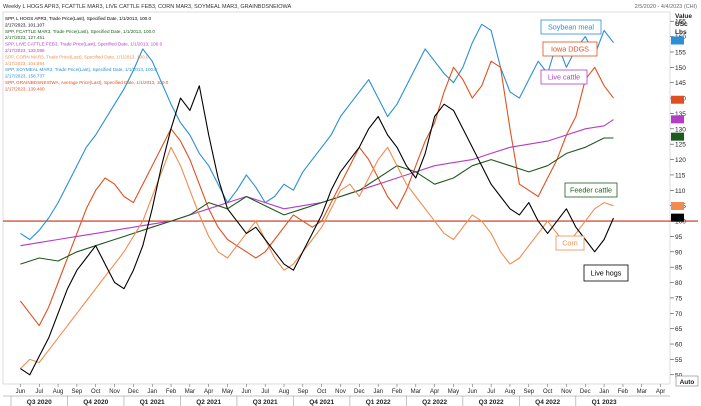  What do you see at coordinates (25, 76) in the screenshot?
I see `legend-line: 2/17/2023, 158.737` at bounding box center [25, 76].